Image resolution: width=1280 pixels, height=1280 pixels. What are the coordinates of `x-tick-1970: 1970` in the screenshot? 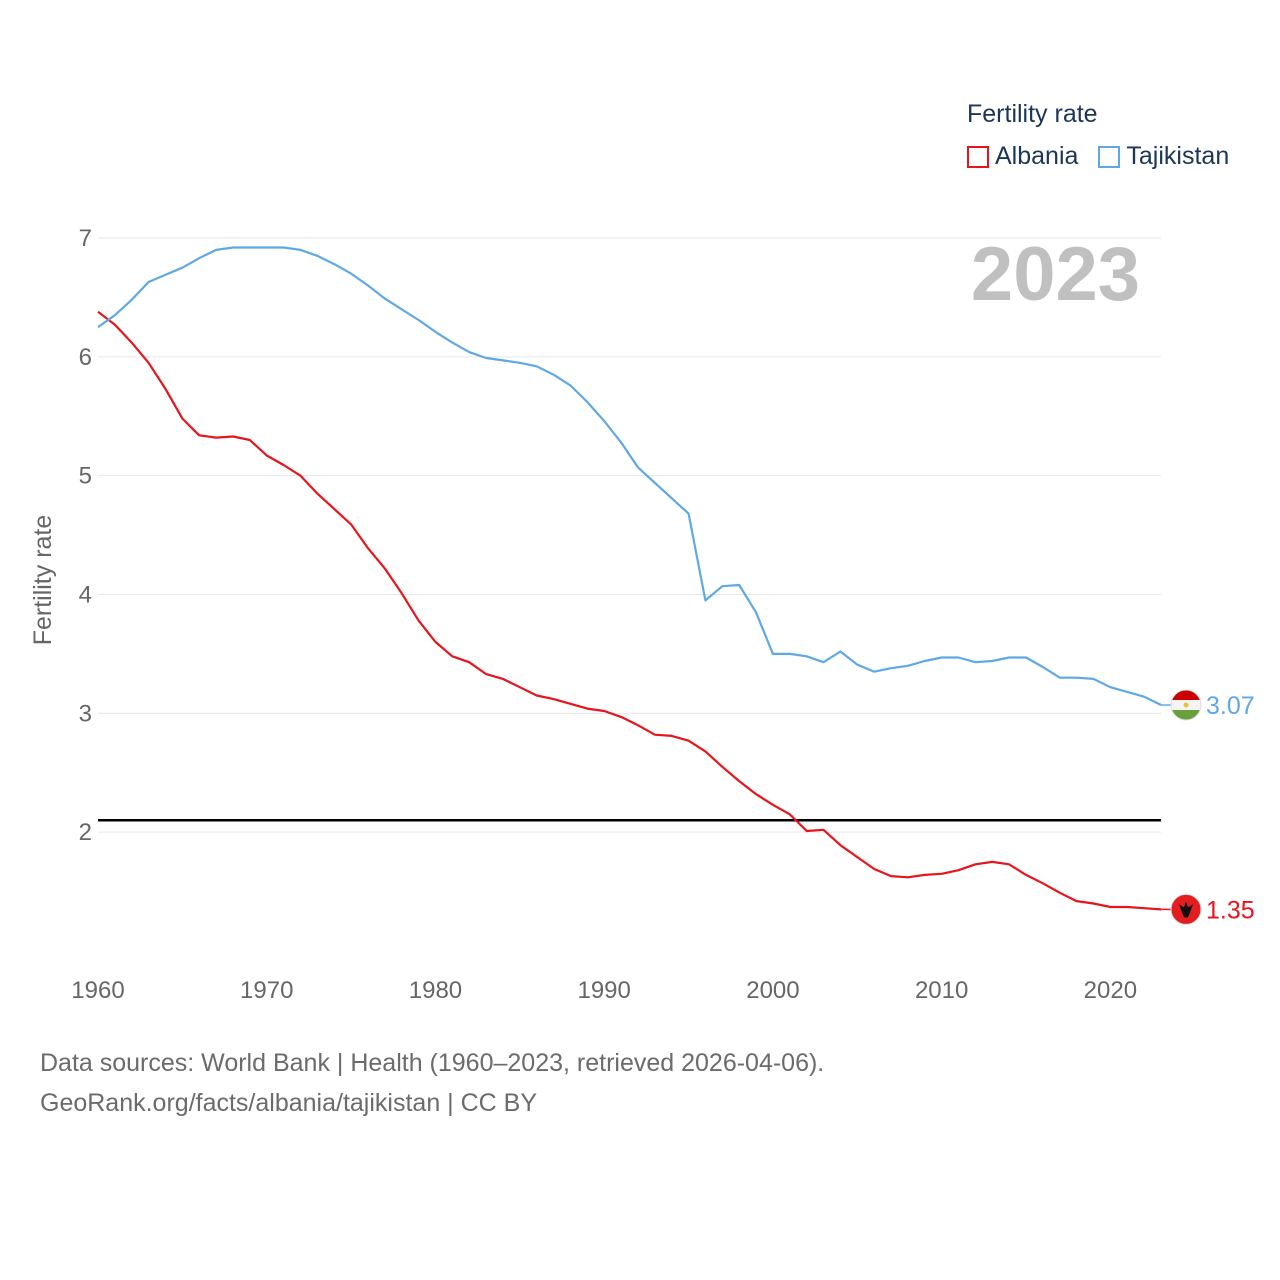 It's located at (266, 990).